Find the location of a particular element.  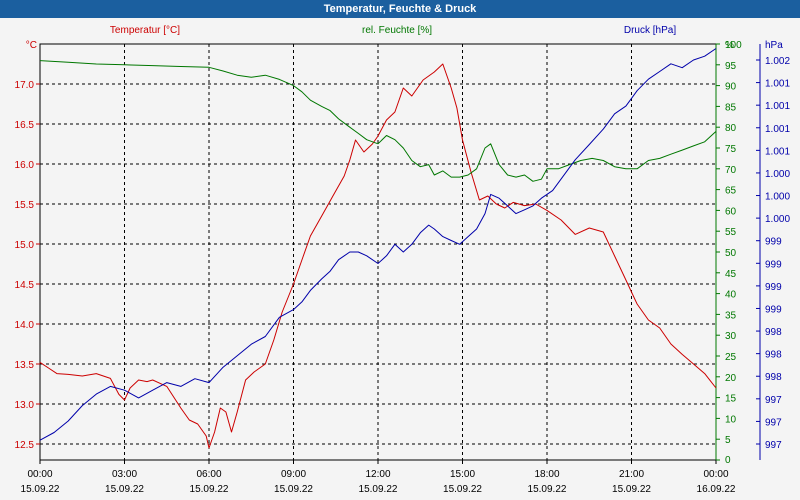

humidity-tick-label: 20 is located at coordinates (731, 378).